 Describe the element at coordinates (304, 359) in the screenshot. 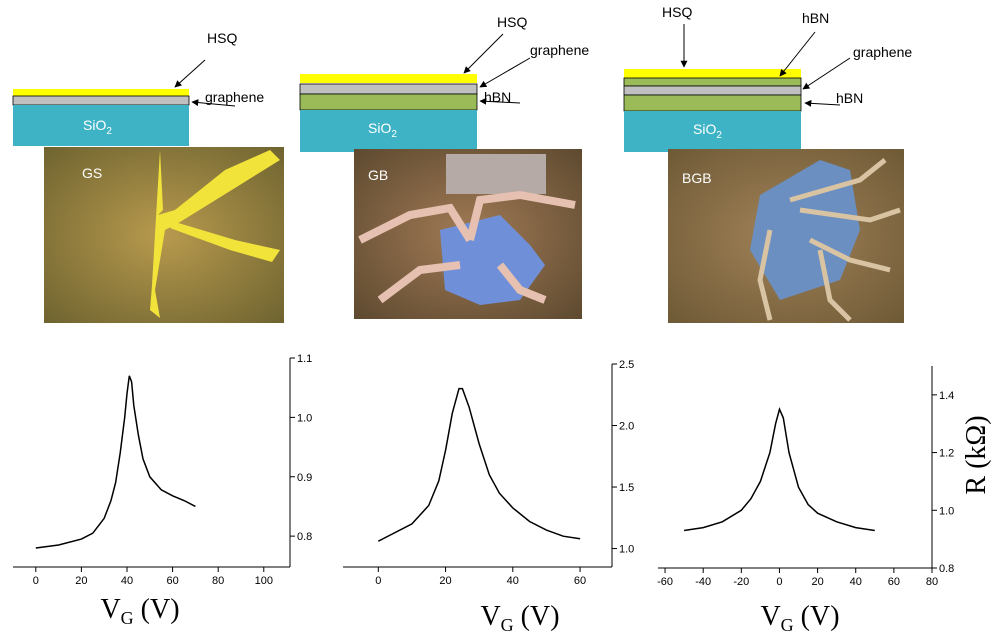

I see `y-tick-label: 1.1` at that location.